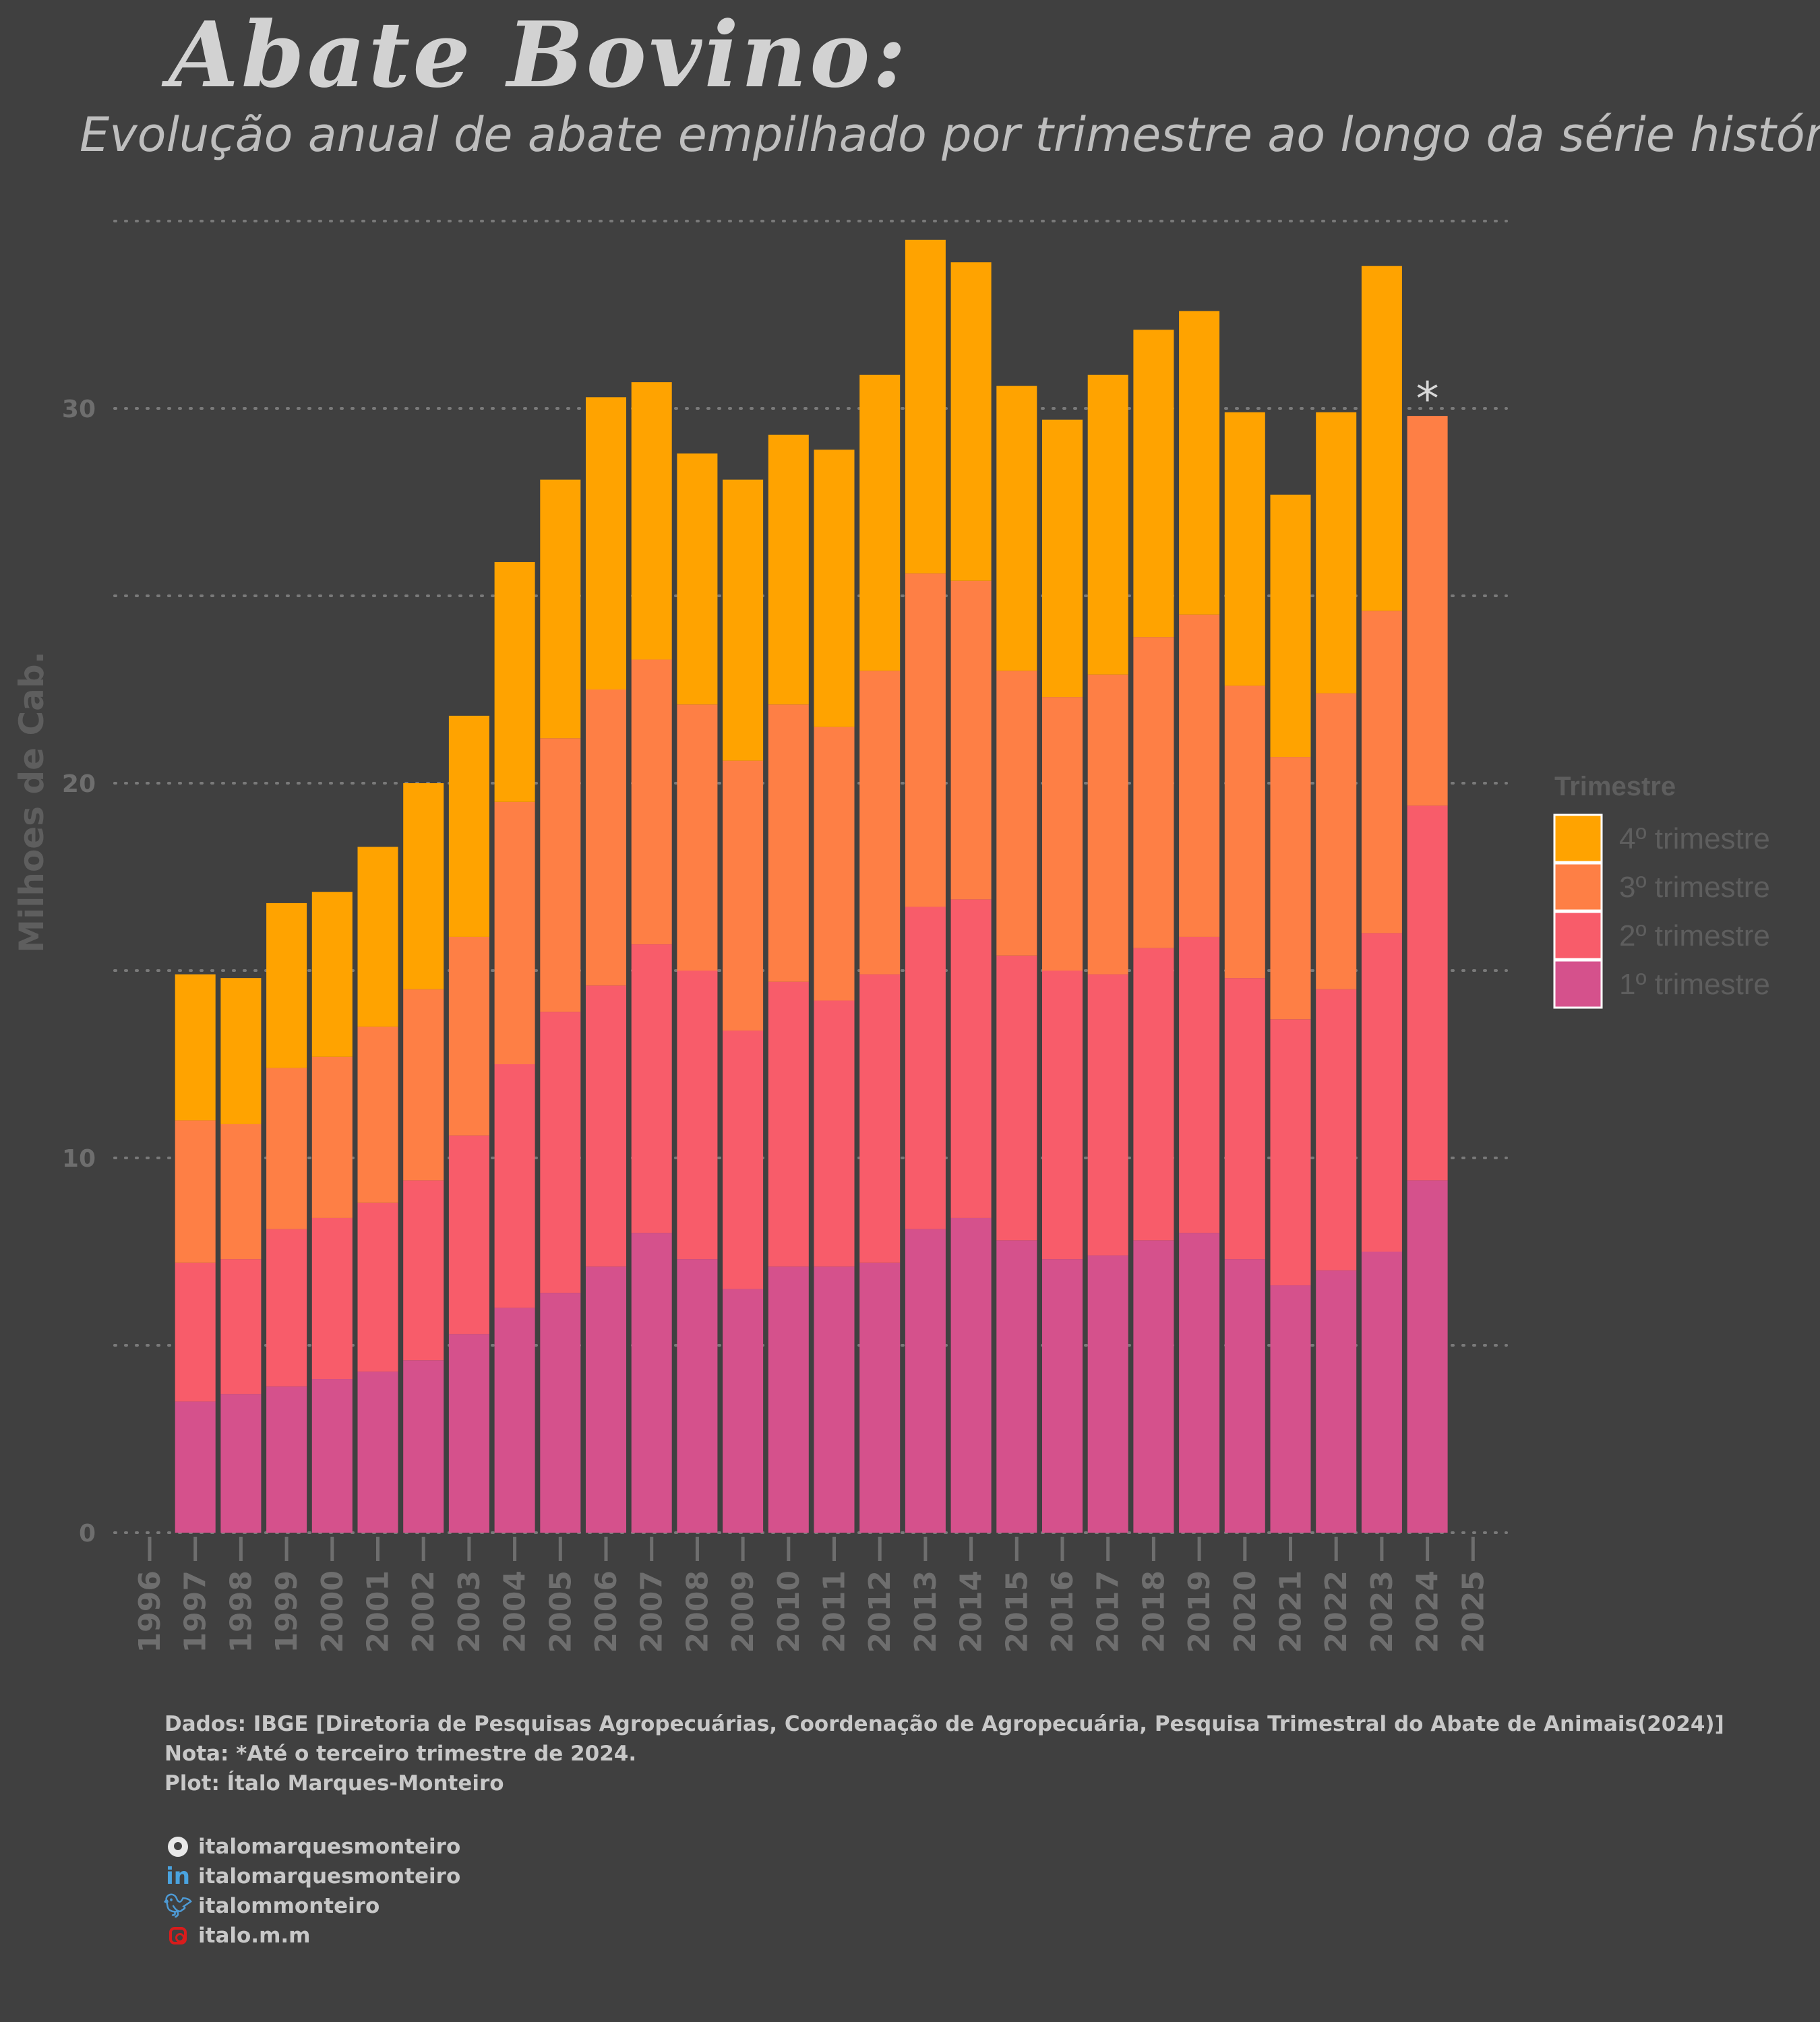  Describe the element at coordinates (400, 1754) in the screenshot. I see `footnote: Nota: *Até o terceiro trimestre de 2024.` at that location.